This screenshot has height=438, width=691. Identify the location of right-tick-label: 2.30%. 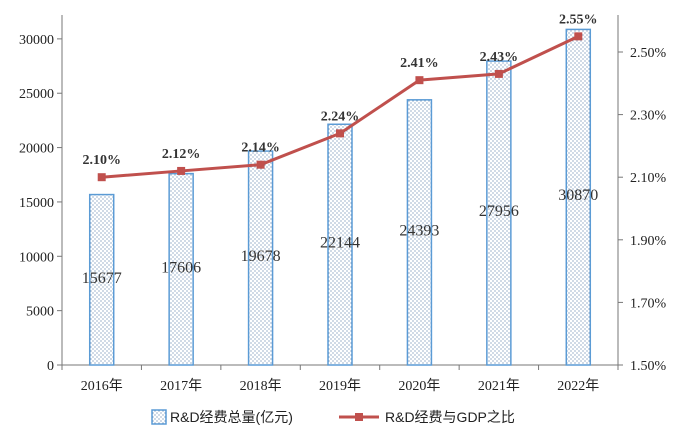
(648, 116).